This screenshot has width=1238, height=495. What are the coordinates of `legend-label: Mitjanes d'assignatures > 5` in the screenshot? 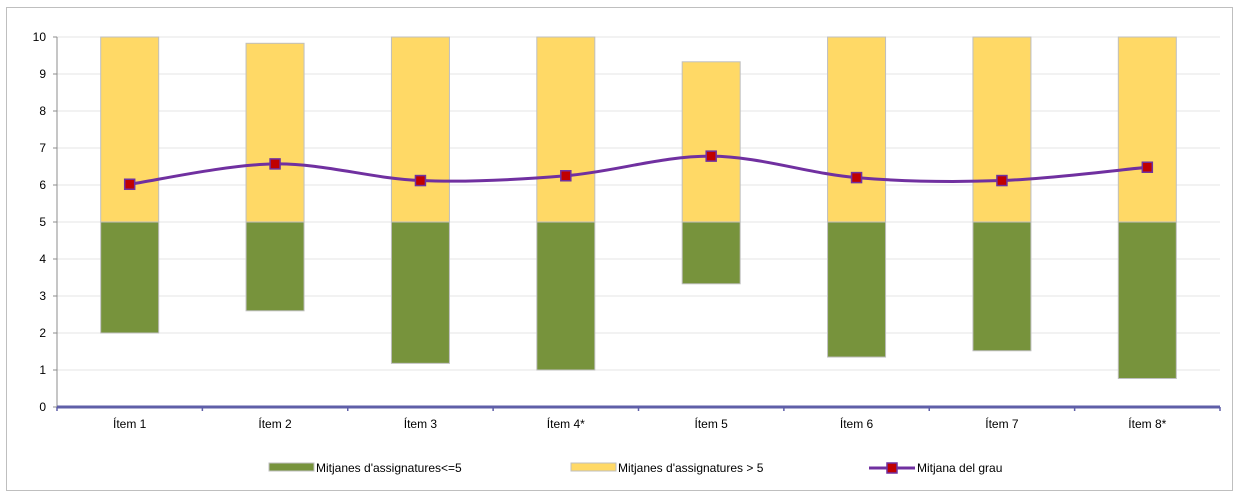 It's located at (691, 468).